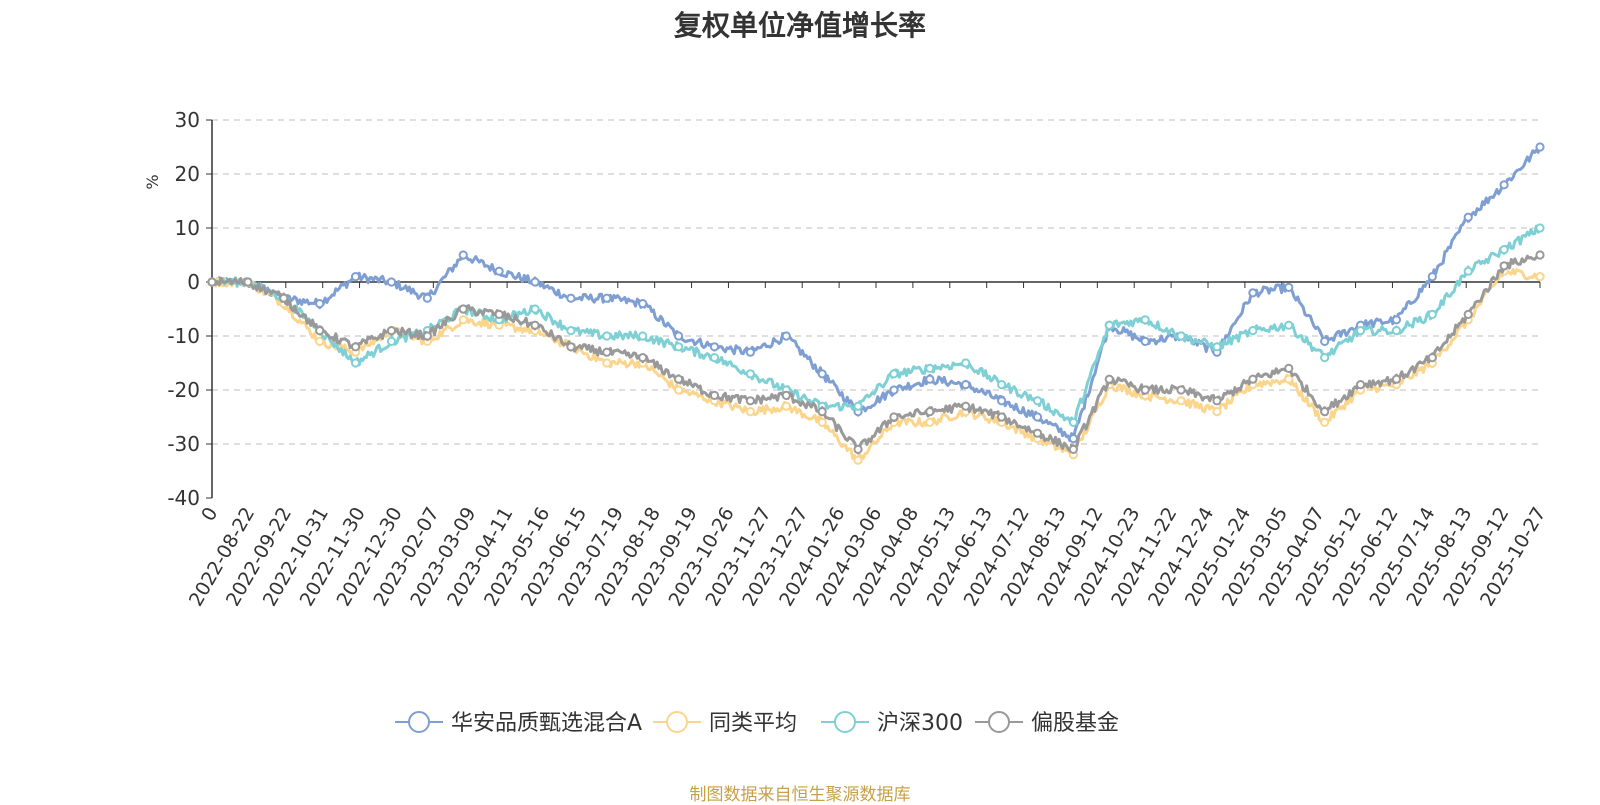 This screenshot has height=805, width=1600. Describe the element at coordinates (183, 498) in the screenshot. I see `y-tick-label: -40` at that location.